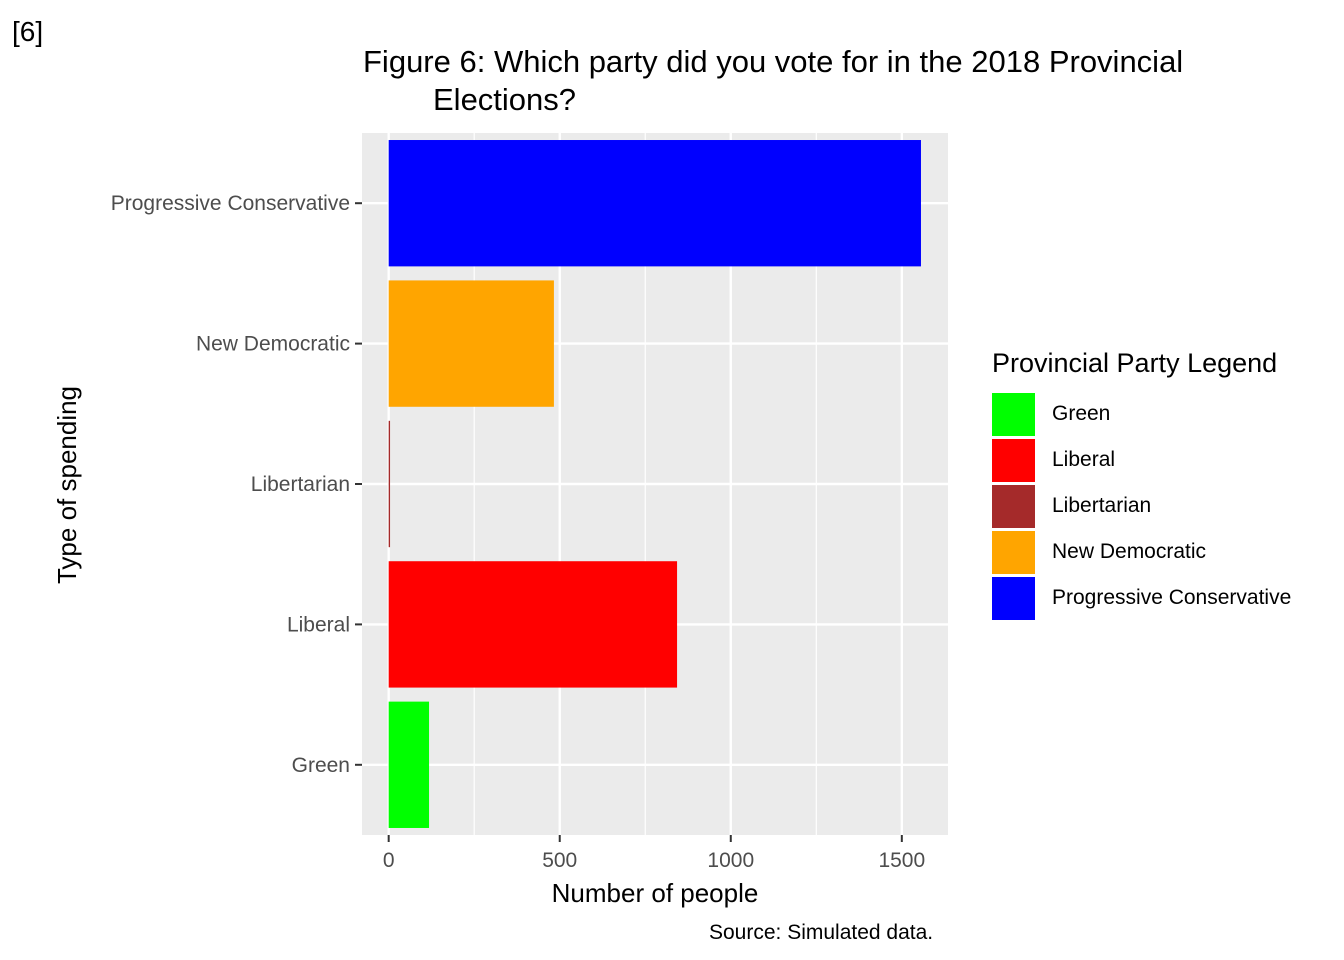 This screenshot has width=1344, height=960. What do you see at coordinates (533, 624) in the screenshot?
I see `bar-liberal` at bounding box center [533, 624].